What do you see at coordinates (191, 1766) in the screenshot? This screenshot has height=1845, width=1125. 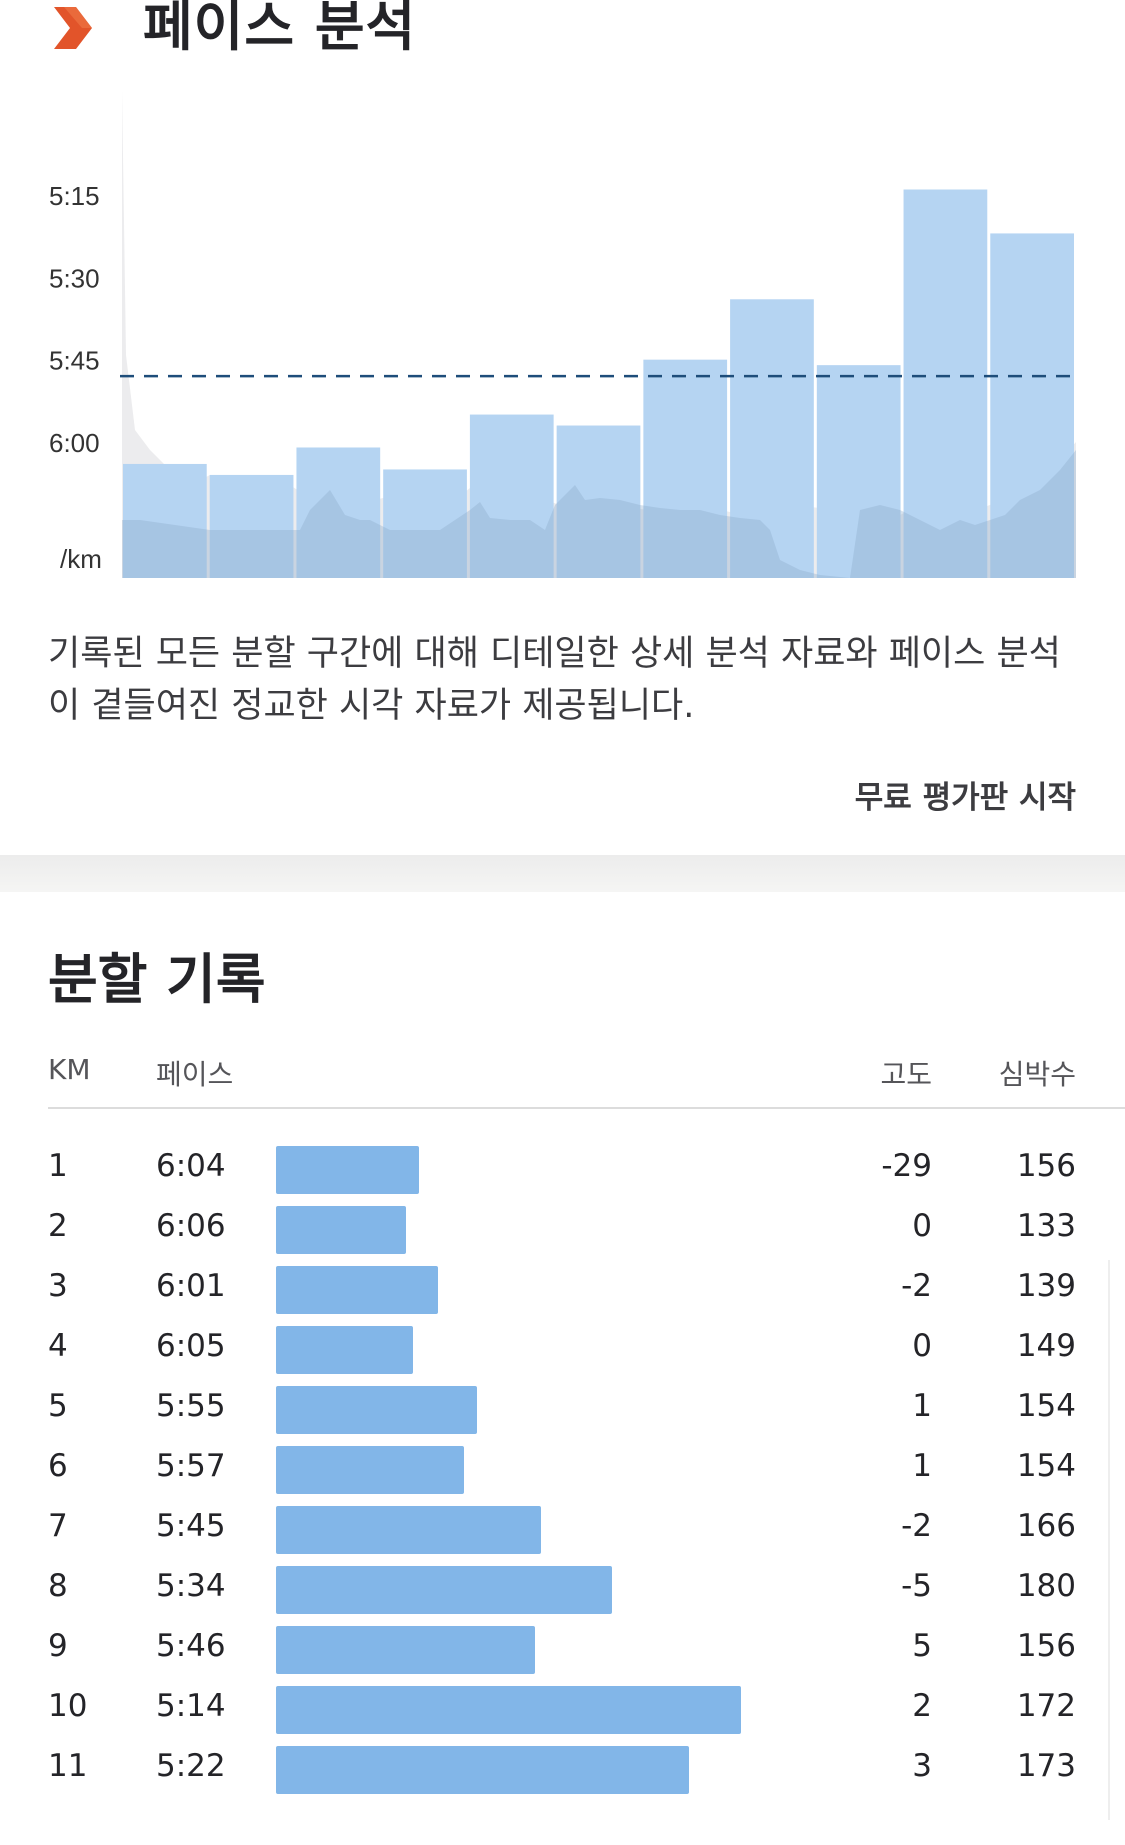 I see `split-pace: 5:22` at bounding box center [191, 1766].